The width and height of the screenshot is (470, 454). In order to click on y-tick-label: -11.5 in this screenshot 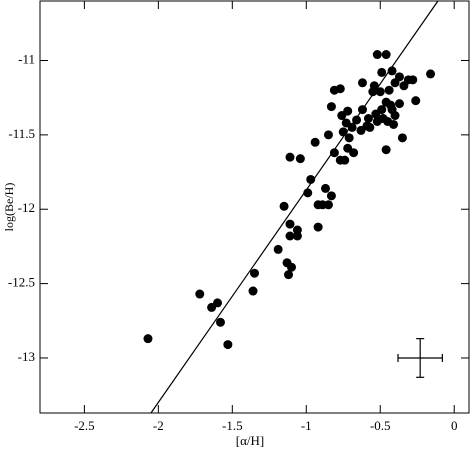, I will do `click(21, 133)`.